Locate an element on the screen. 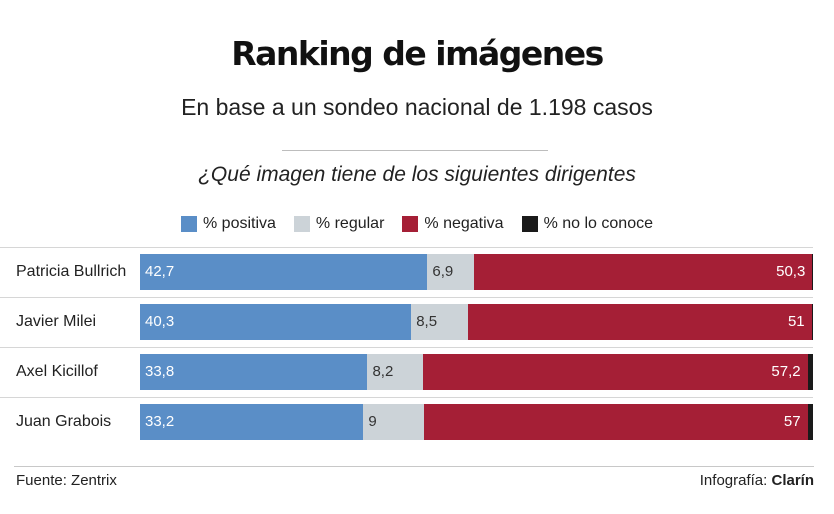  data-label-positiva-axel-kicillof: 33,8 is located at coordinates (160, 371).